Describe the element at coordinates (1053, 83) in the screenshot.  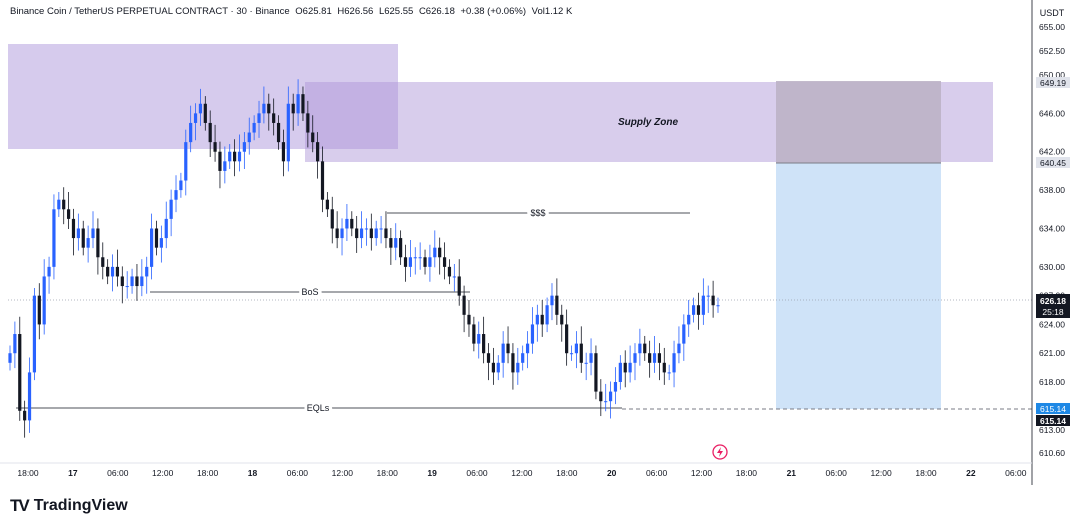
I see `badge-upper: 649.19` at that location.